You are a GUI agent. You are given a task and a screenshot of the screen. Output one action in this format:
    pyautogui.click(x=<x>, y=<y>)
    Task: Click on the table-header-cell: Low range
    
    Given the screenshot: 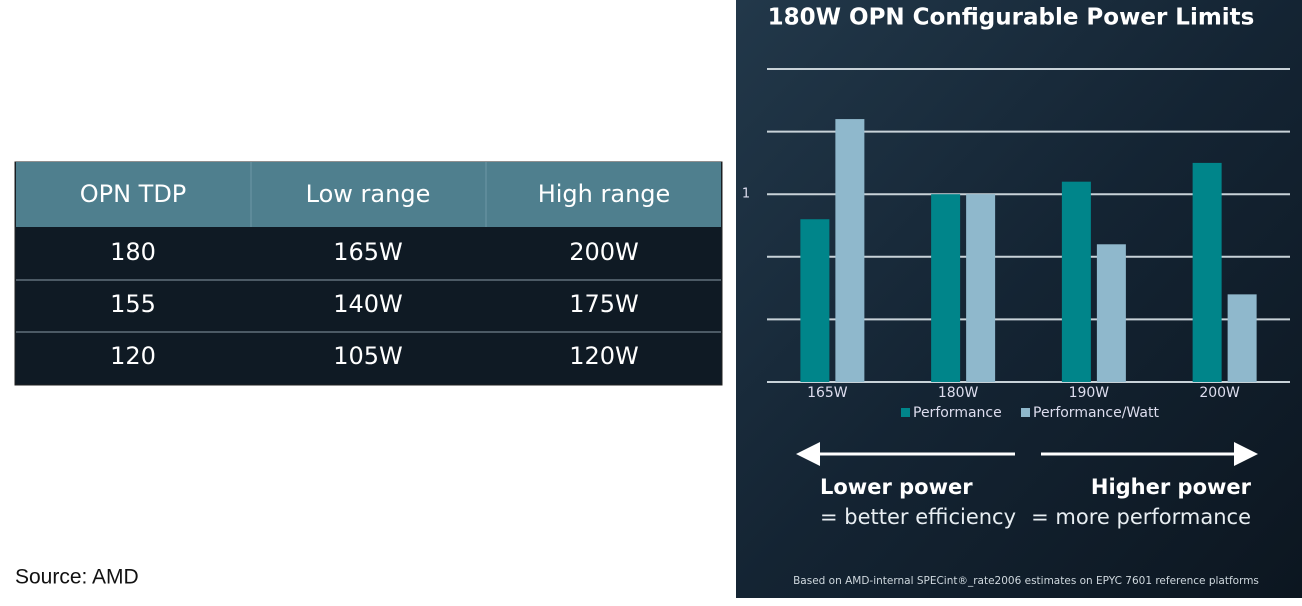 What is the action you would take?
    pyautogui.click(x=368, y=194)
    